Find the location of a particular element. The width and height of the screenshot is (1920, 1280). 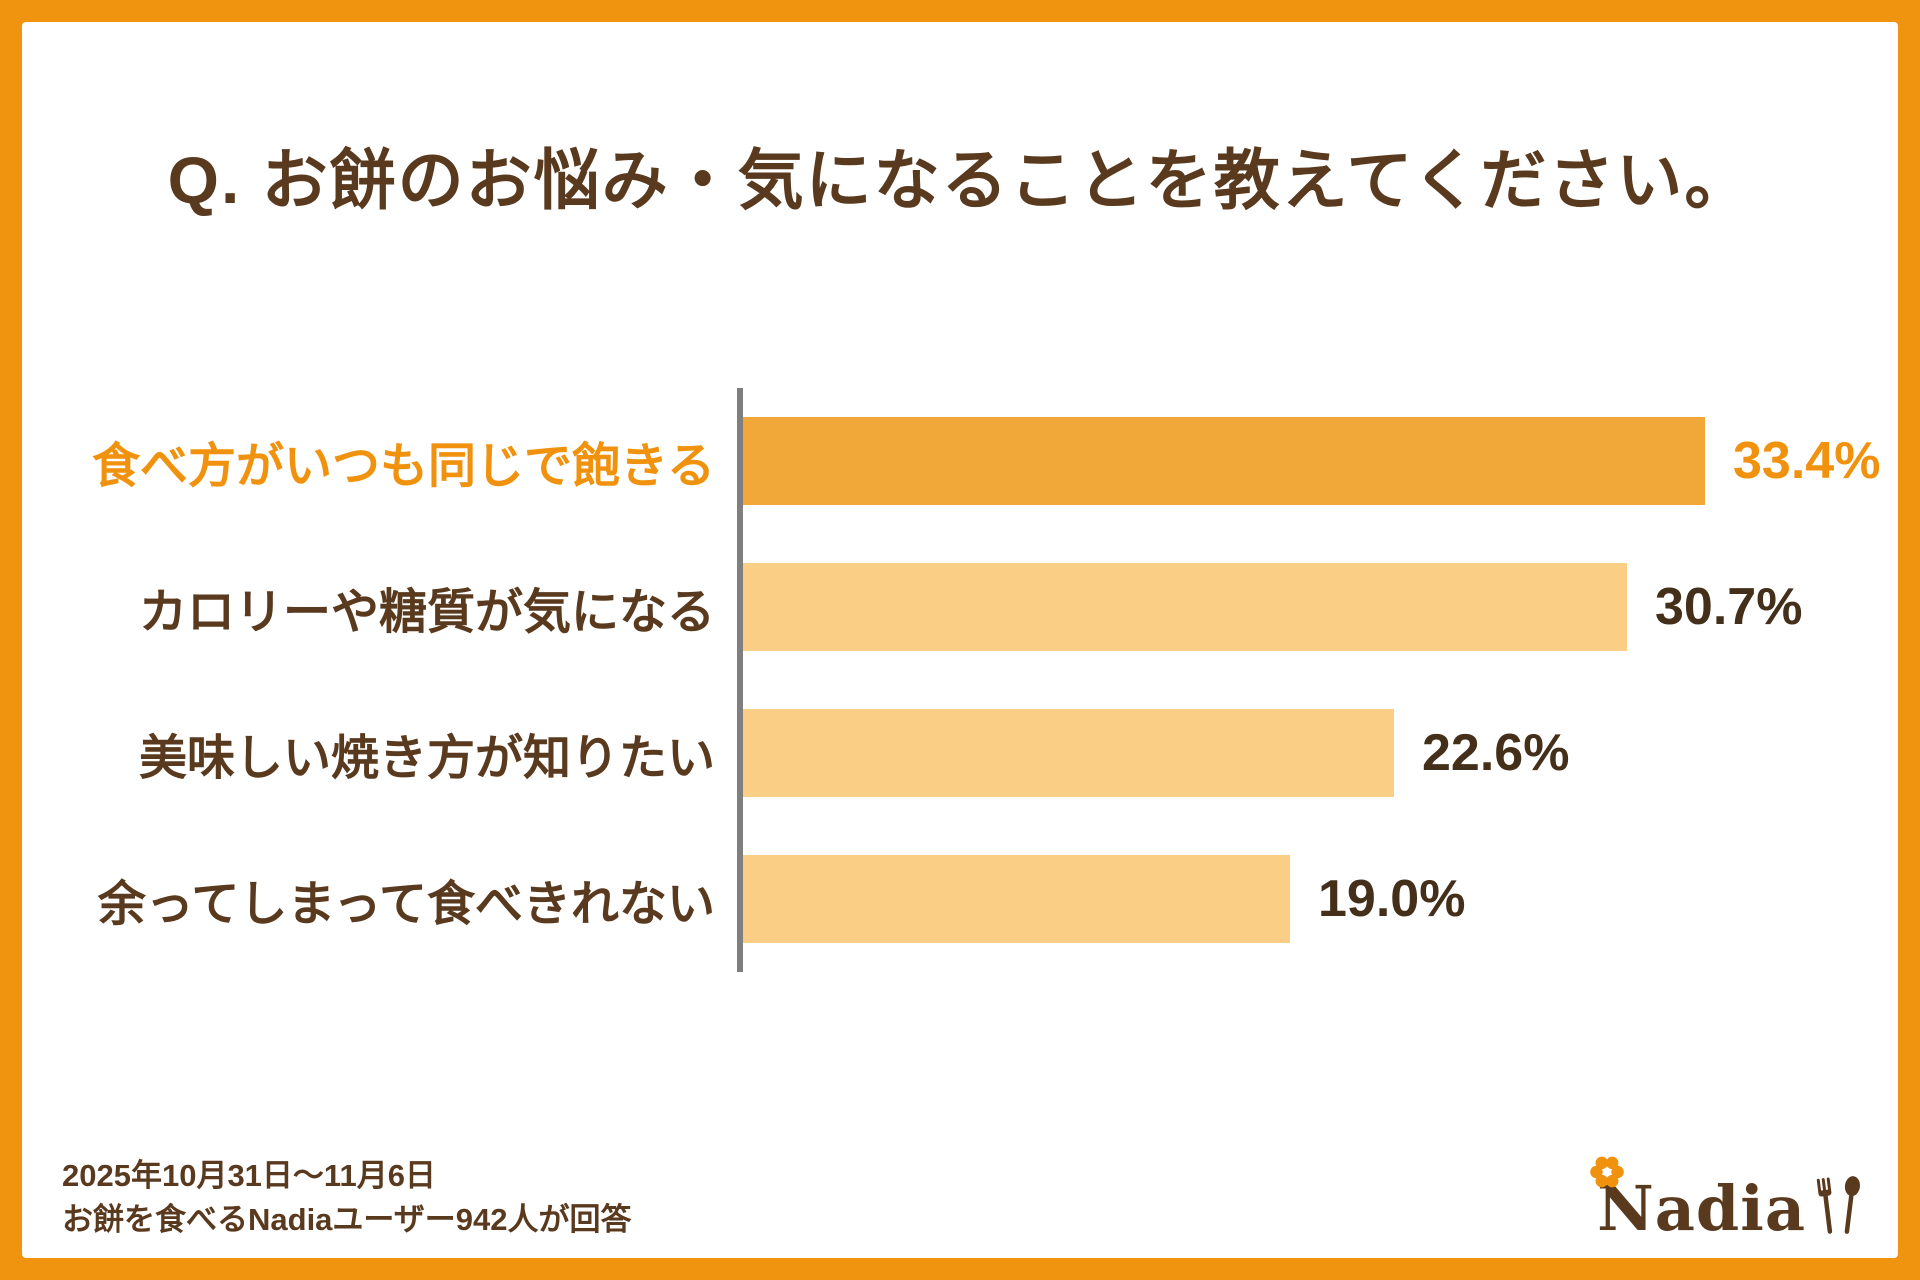

chart-row: カロリーや糖質が気になる 30.7% is located at coordinates (960, 607).